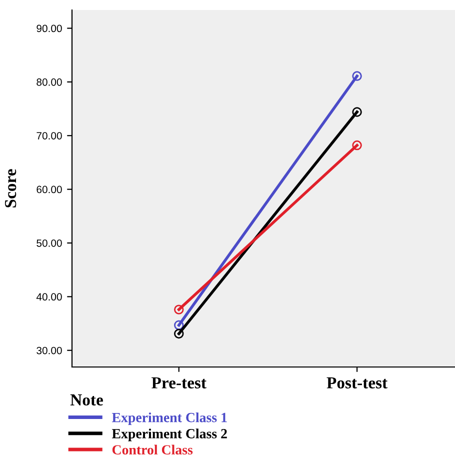  Describe the element at coordinates (152, 449) in the screenshot. I see `legend-label: Control Class` at that location.